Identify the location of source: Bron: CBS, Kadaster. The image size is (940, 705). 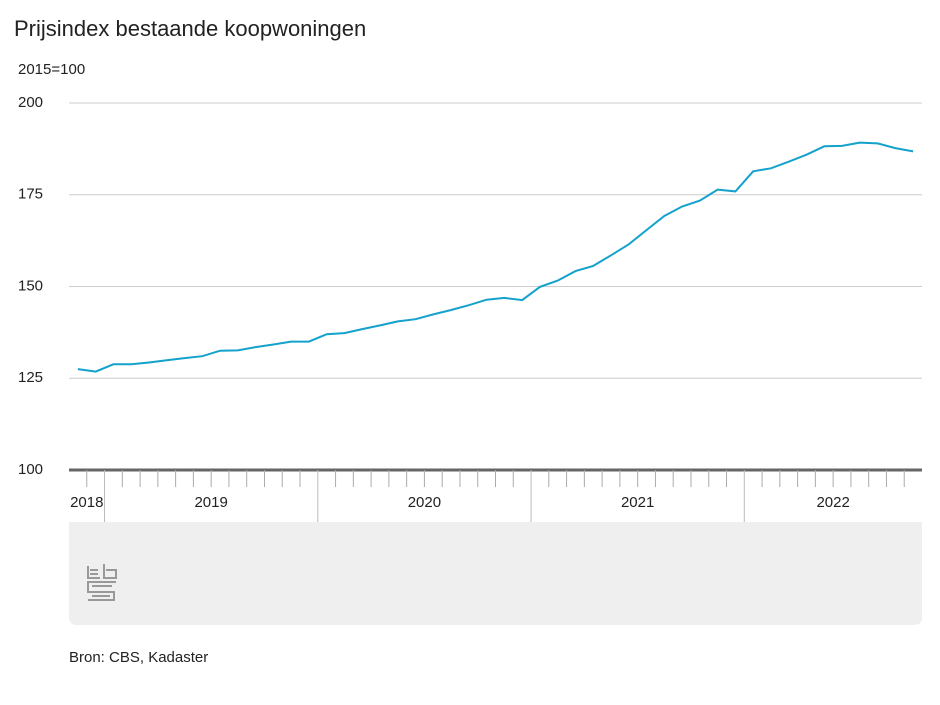
(138, 657).